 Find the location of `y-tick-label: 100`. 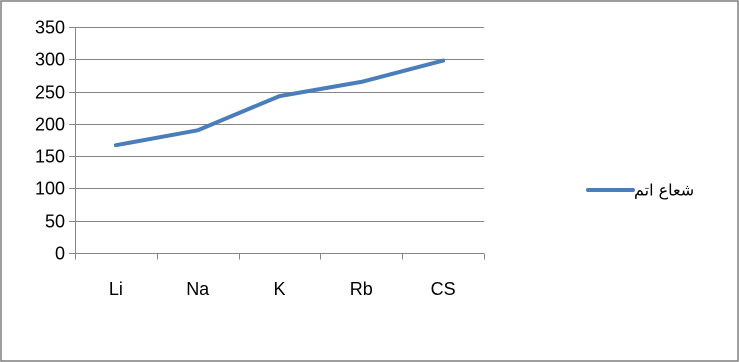

y-tick-label: 100 is located at coordinates (50, 189).